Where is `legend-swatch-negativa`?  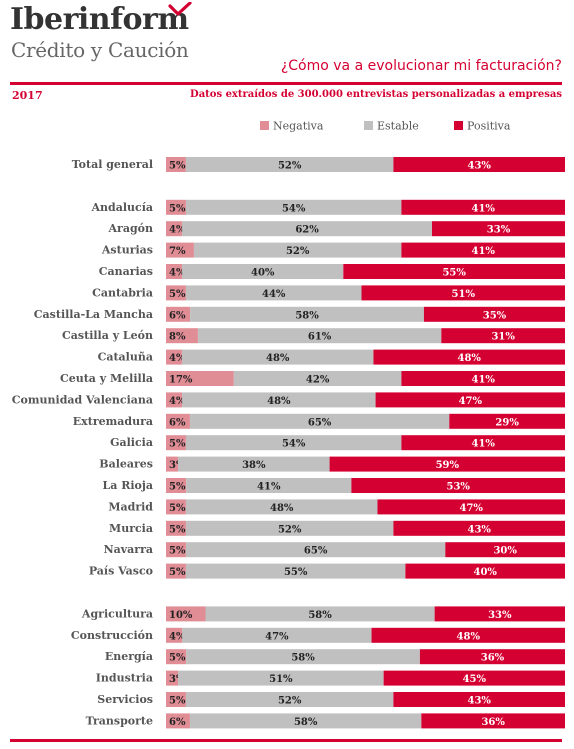
legend-swatch-negativa is located at coordinates (264, 125).